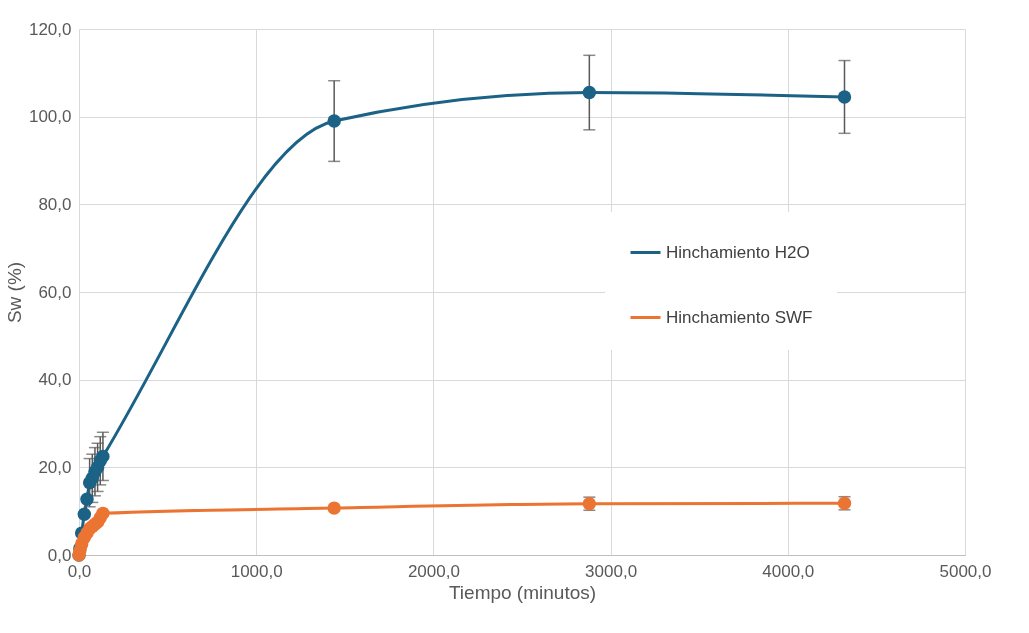 The height and width of the screenshot is (633, 1029). I want to click on y-axis-title: Sw (%), so click(14, 292).